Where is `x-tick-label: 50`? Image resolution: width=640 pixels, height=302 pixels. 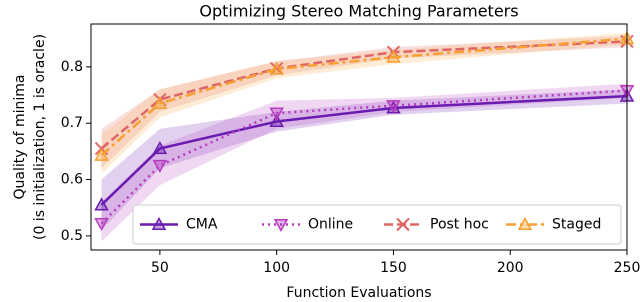 x-tick-label: 50 is located at coordinates (160, 268).